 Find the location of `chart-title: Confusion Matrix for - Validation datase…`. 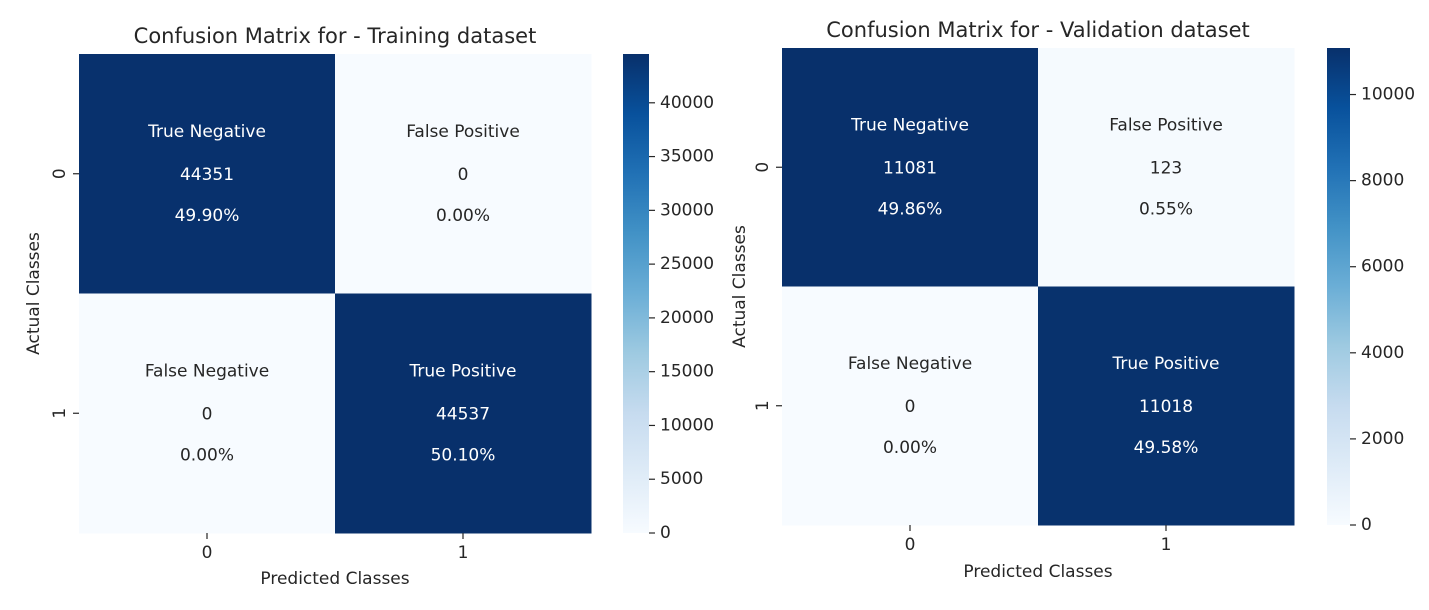

chart-title: Confusion Matrix for - Validation datase… is located at coordinates (1038, 30).